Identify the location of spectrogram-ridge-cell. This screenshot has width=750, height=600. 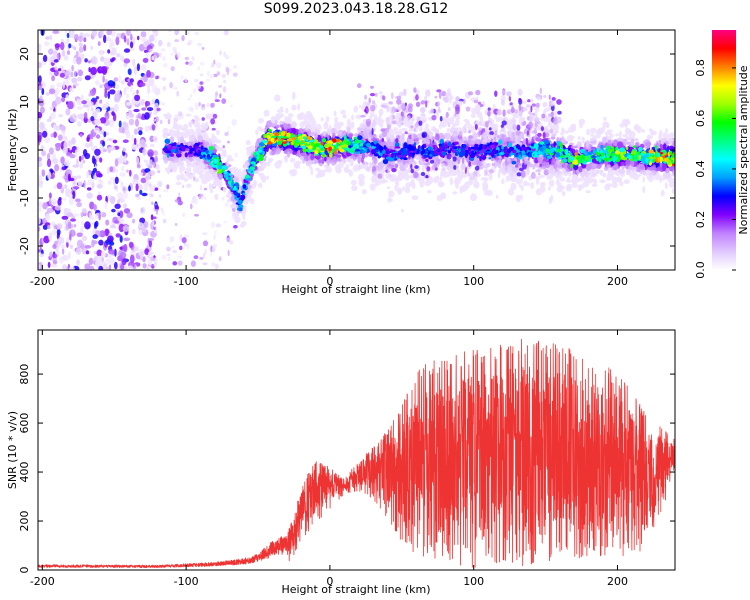
(610, 158).